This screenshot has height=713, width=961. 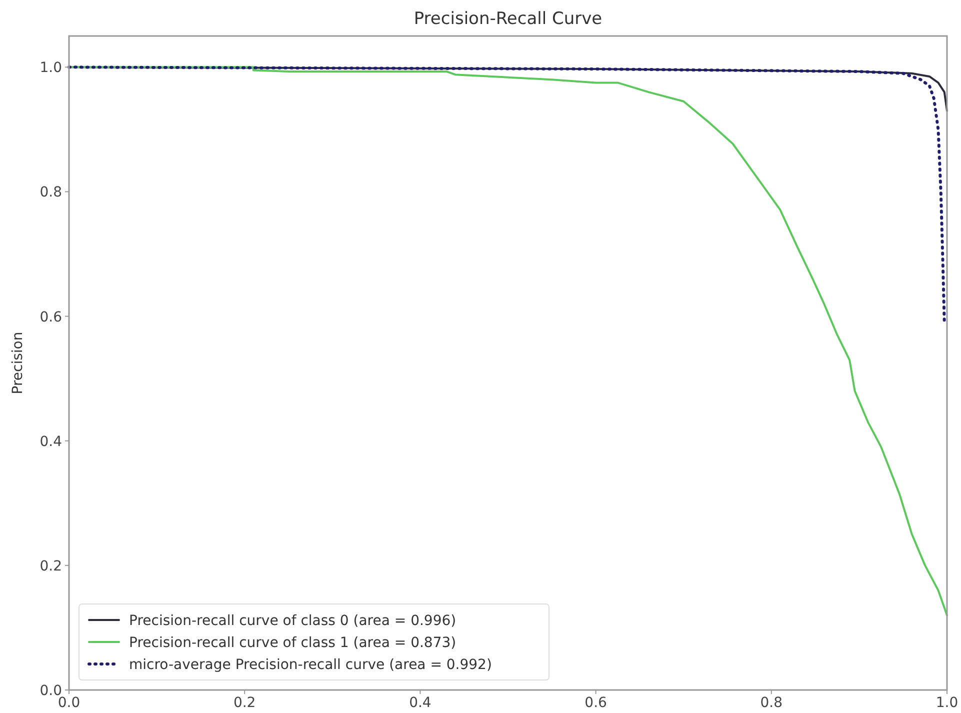 What do you see at coordinates (244, 703) in the screenshot?
I see `x-tick-label: 0.2` at bounding box center [244, 703].